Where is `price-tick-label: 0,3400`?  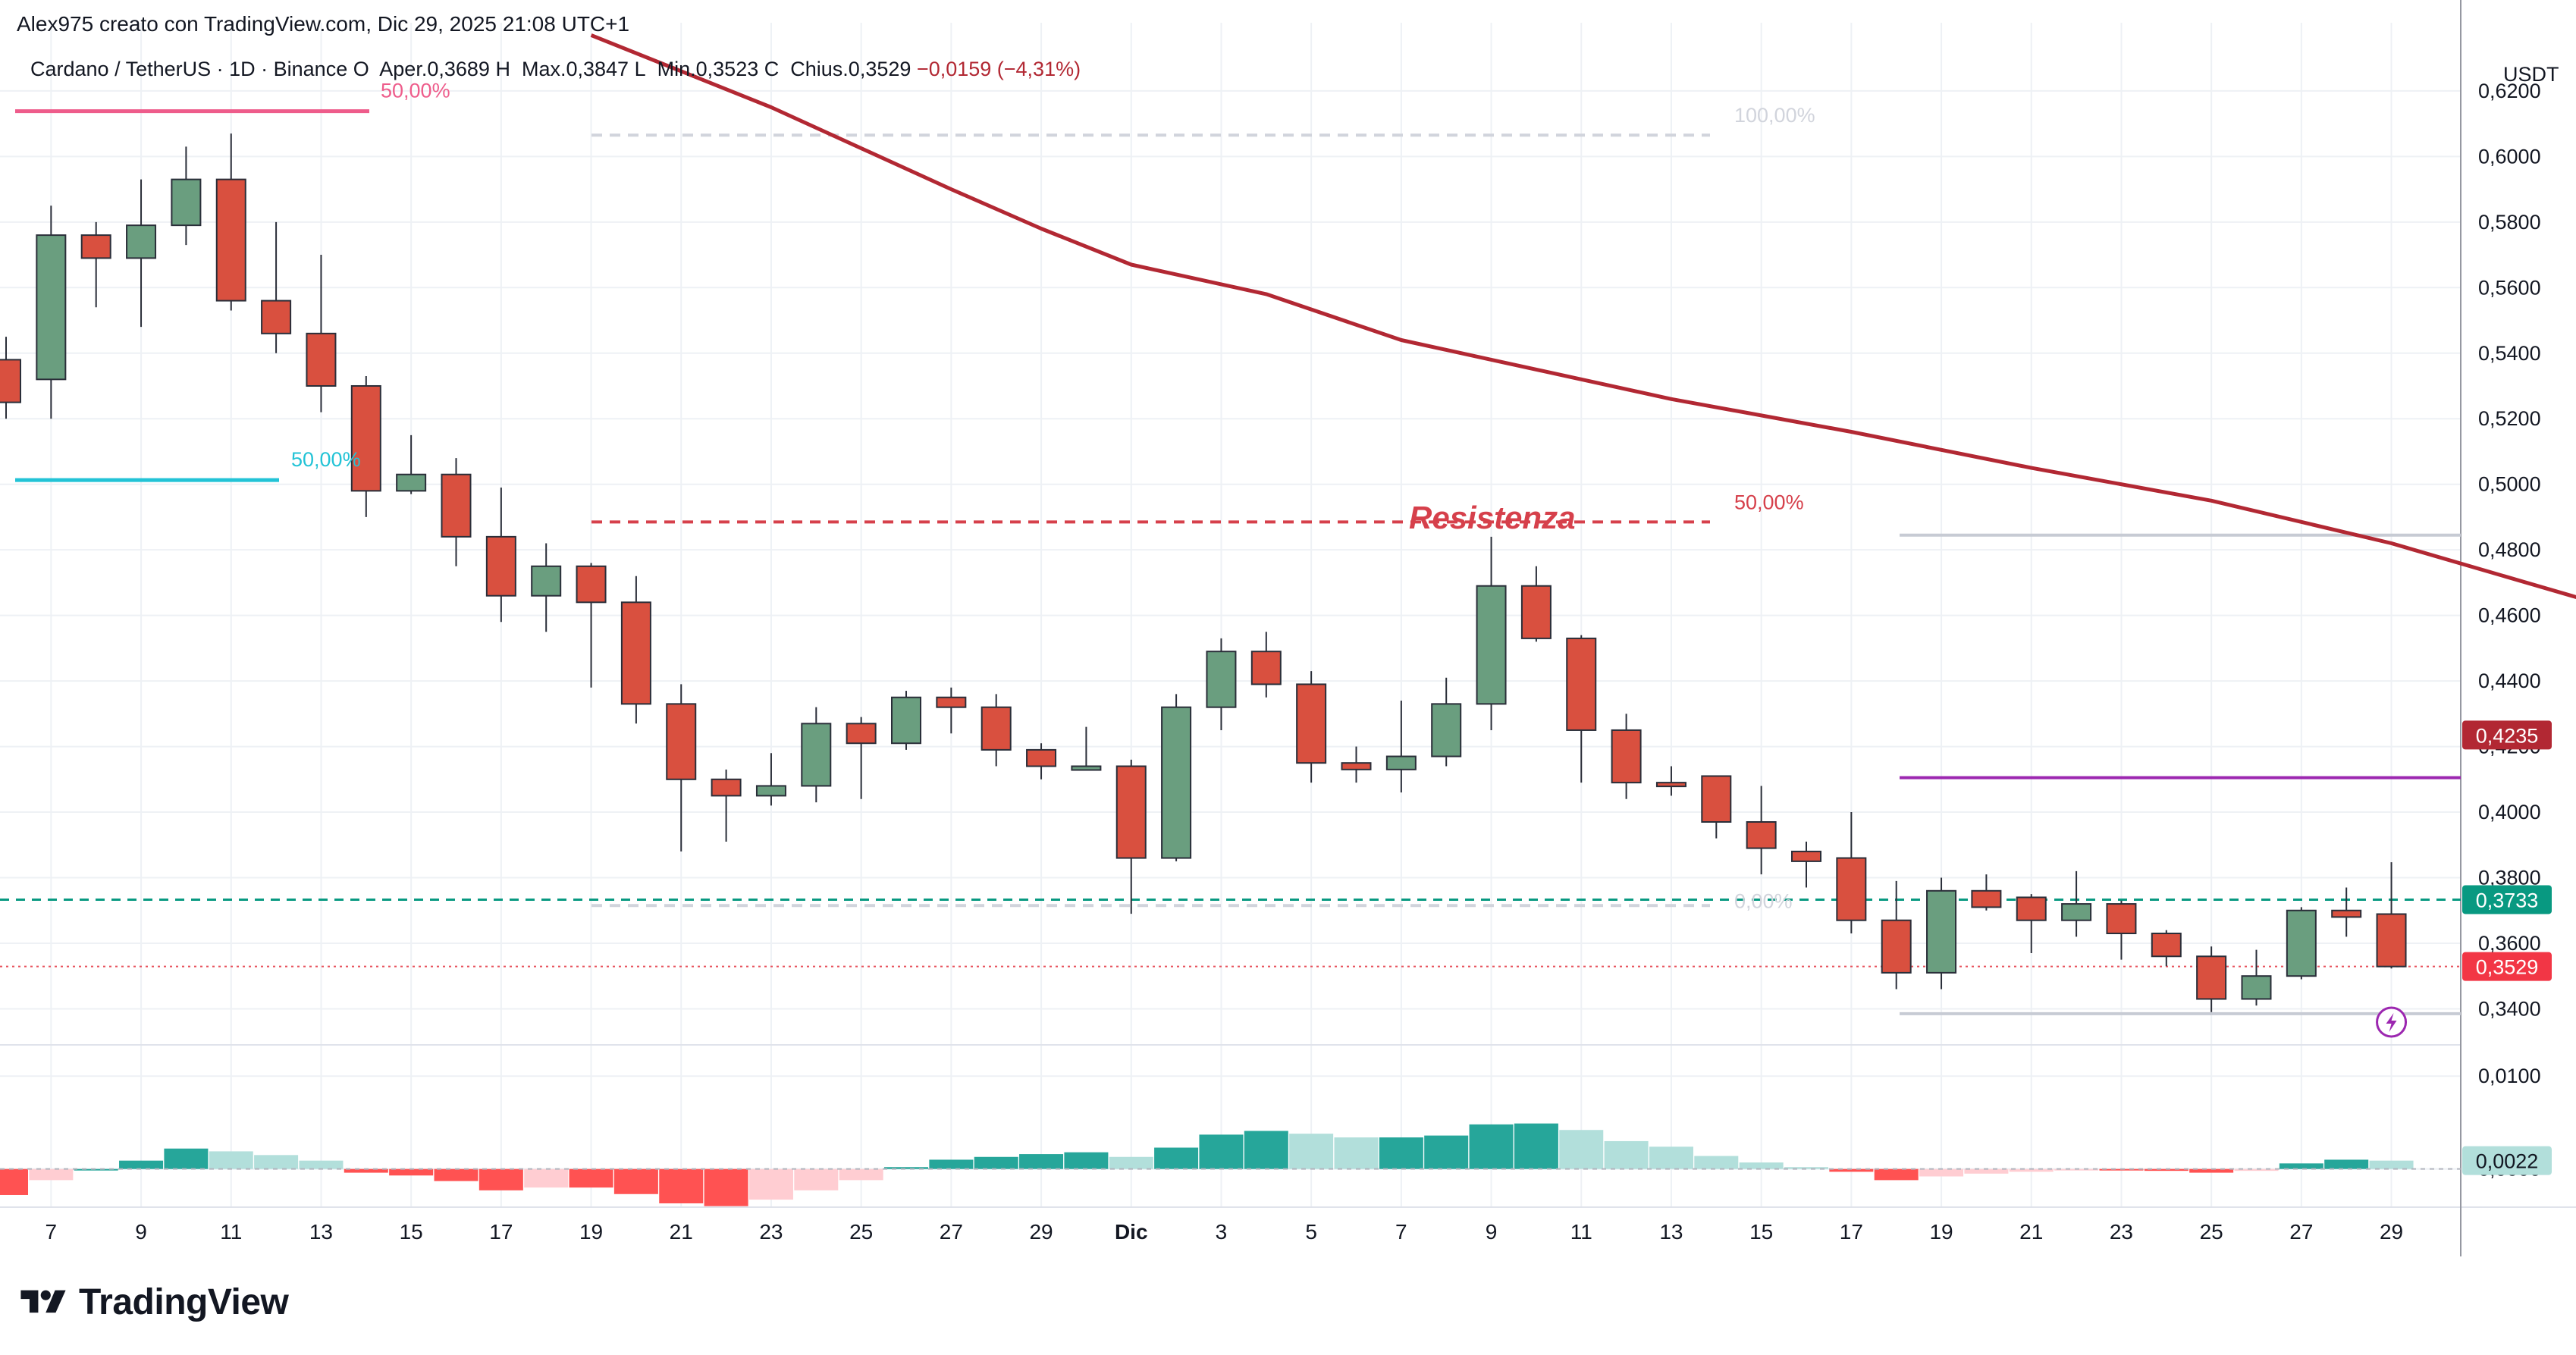 price-tick-label: 0,3400 is located at coordinates (2509, 1008).